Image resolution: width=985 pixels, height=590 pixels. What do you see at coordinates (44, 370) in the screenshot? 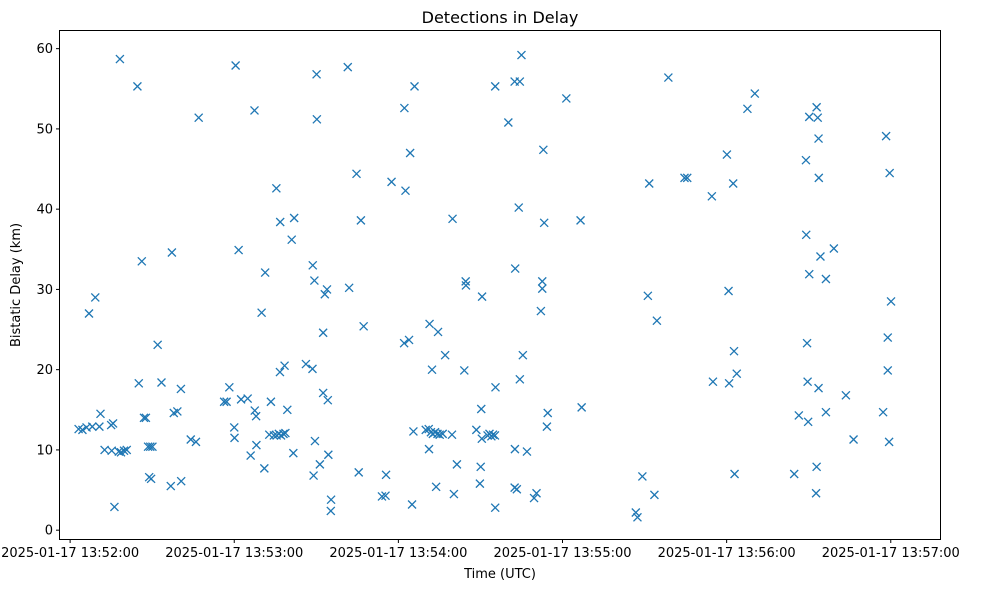
I see `y-tick-label: 20` at bounding box center [44, 370].